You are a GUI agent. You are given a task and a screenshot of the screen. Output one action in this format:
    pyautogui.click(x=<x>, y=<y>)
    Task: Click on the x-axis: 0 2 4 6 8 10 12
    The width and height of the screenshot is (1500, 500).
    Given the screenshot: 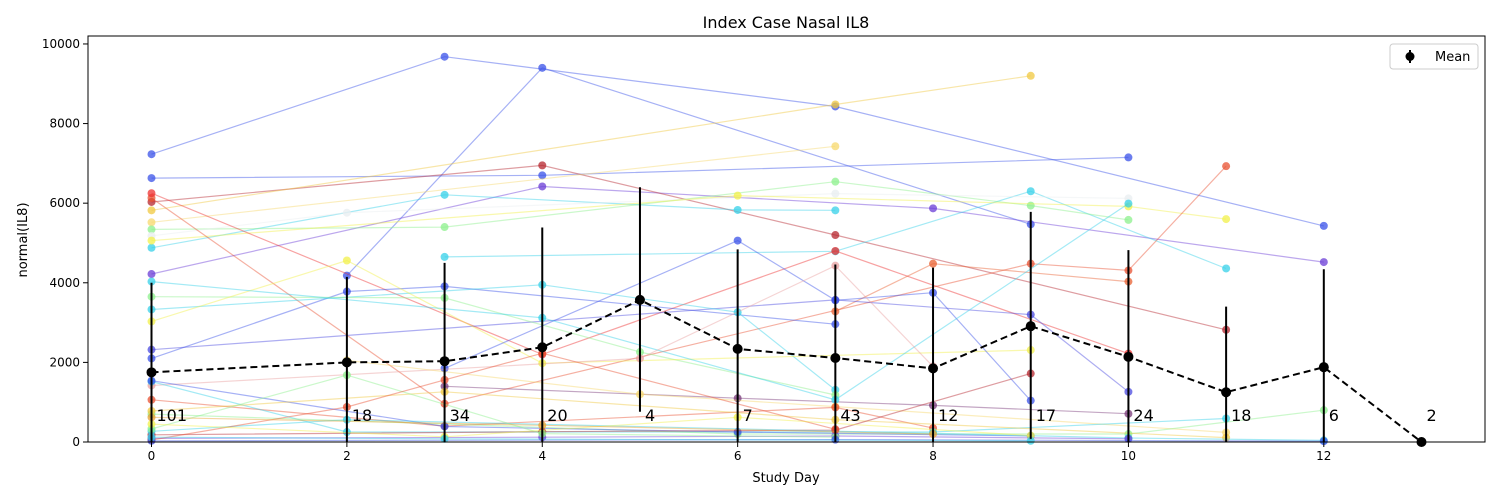 What is the action you would take?
    pyautogui.click(x=739, y=452)
    